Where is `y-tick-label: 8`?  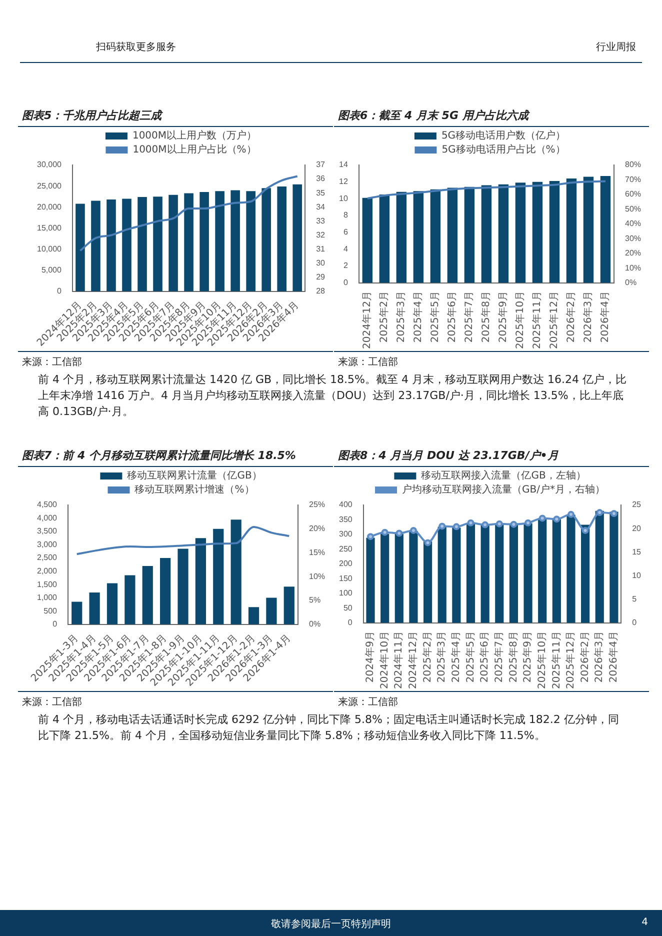 y-tick-label: 8 is located at coordinates (345, 215).